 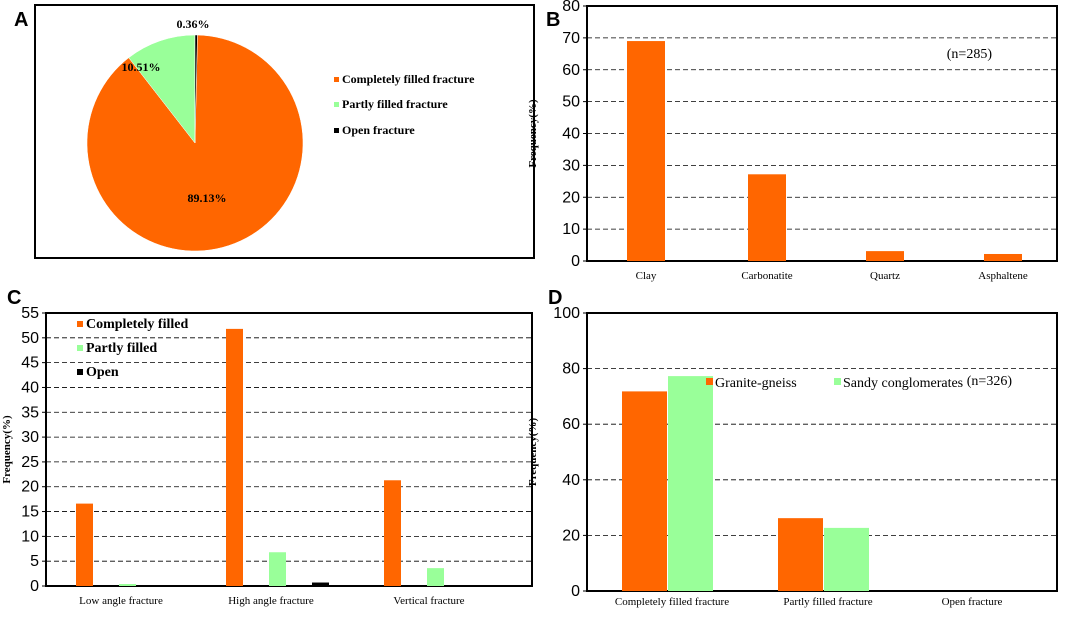 What do you see at coordinates (378, 130) in the screenshot?
I see `legend-label-3: Open fracture` at bounding box center [378, 130].